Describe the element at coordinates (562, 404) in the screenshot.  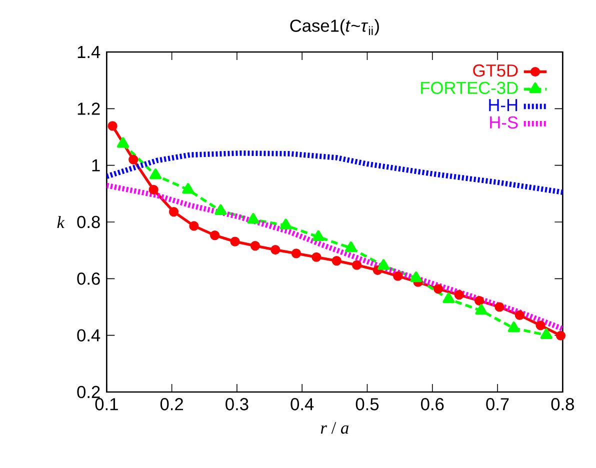
I see `x-tick-label: 0.8` at that location.